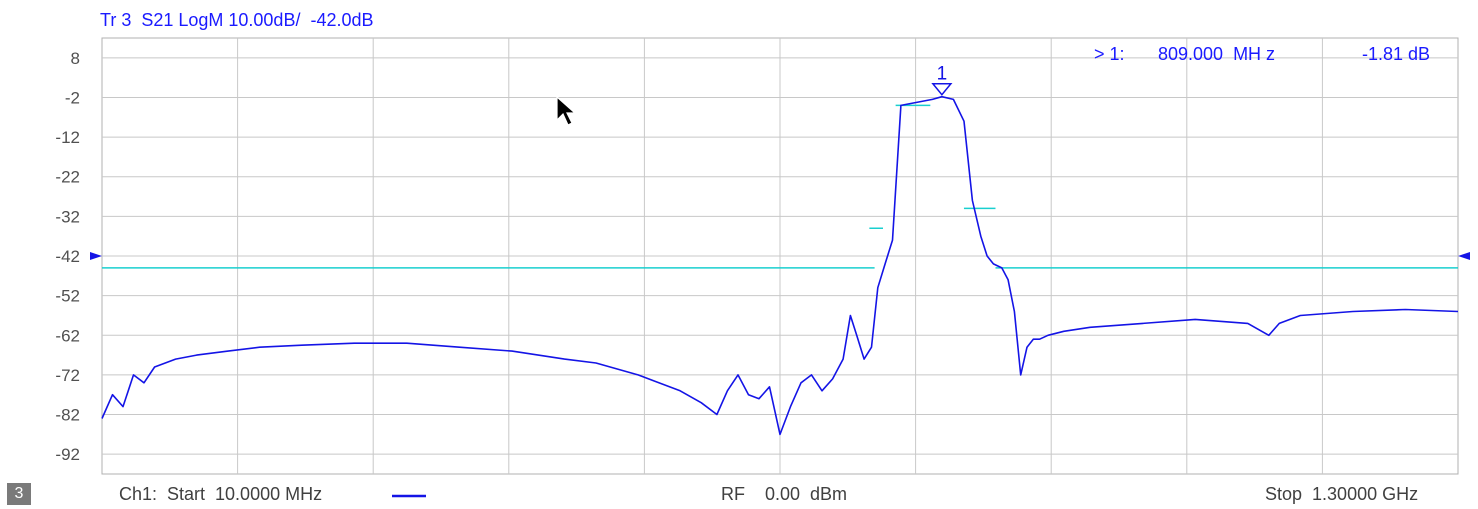 This screenshot has height=509, width=1478. I want to click on y-tick-label: -32, so click(67, 216).